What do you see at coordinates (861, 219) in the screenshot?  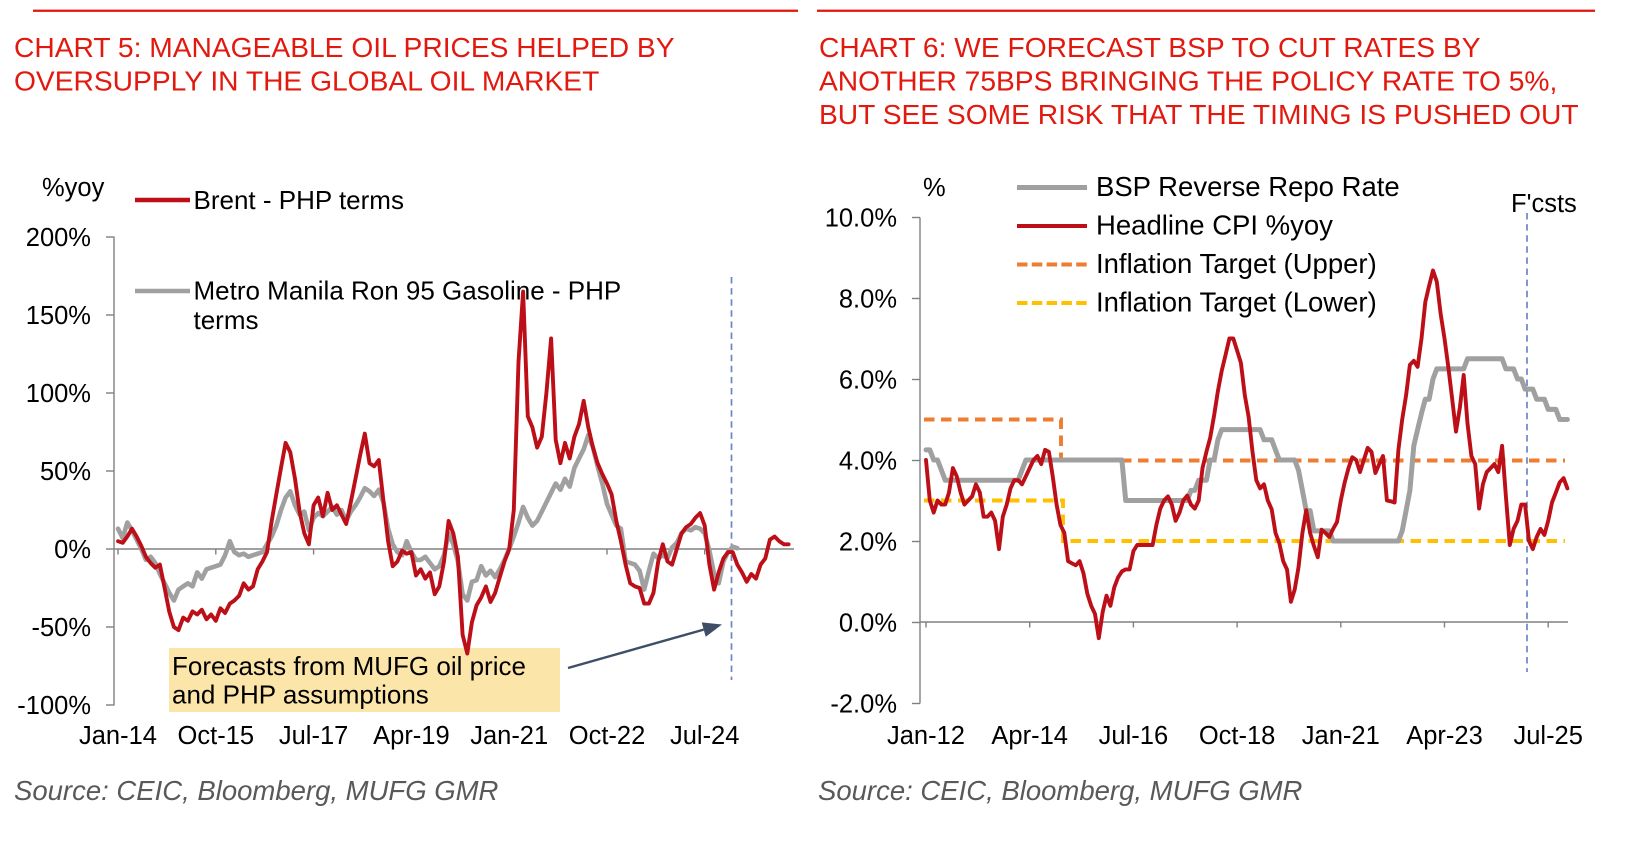 I see `svg-text: 10.0%` at bounding box center [861, 219].